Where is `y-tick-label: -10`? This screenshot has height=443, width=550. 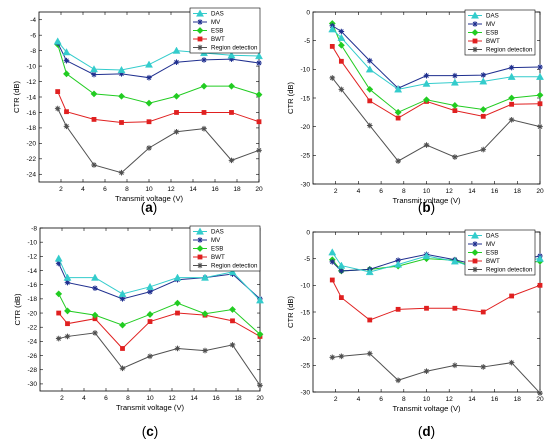
y-tick-label: -10 is located at coordinates (305, 70).